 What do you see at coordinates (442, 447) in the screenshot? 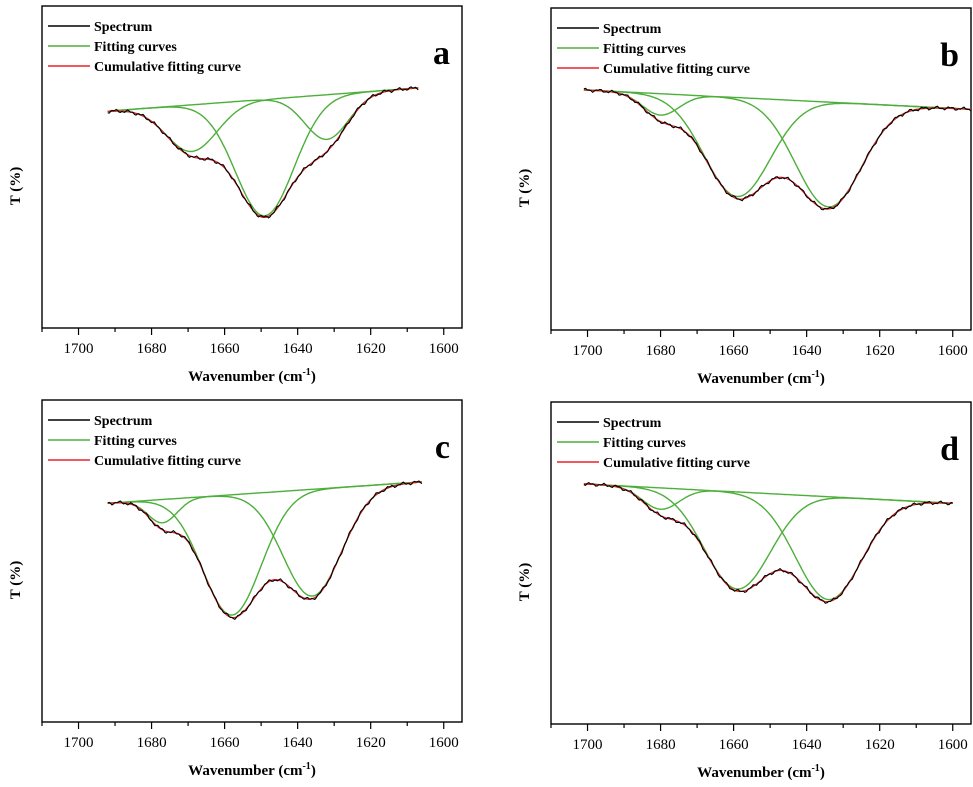
I see `panel-label: c` at bounding box center [442, 447].